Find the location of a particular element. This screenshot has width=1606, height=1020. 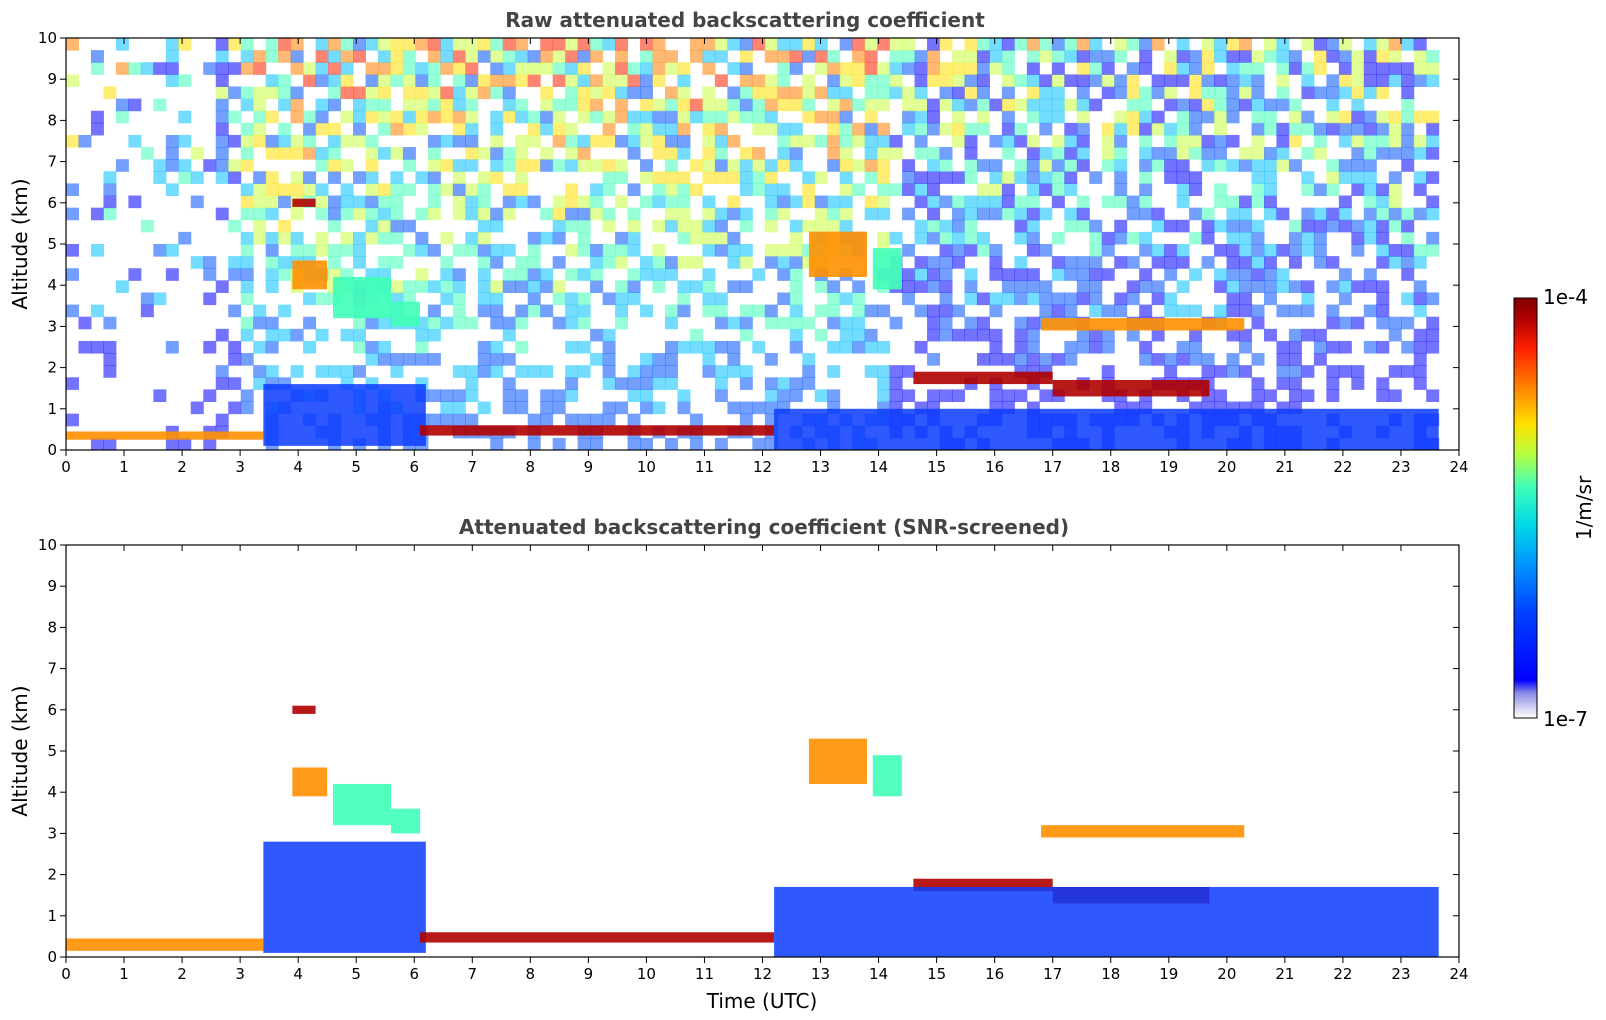

x-tick-label: 24 is located at coordinates (1458, 467).